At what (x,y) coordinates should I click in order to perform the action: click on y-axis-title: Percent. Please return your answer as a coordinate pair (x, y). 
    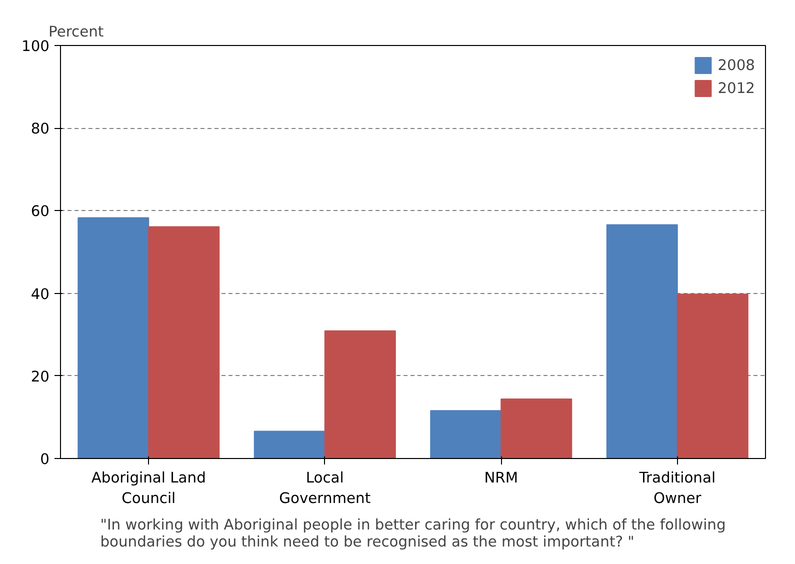
    Looking at the image, I should click on (76, 32).